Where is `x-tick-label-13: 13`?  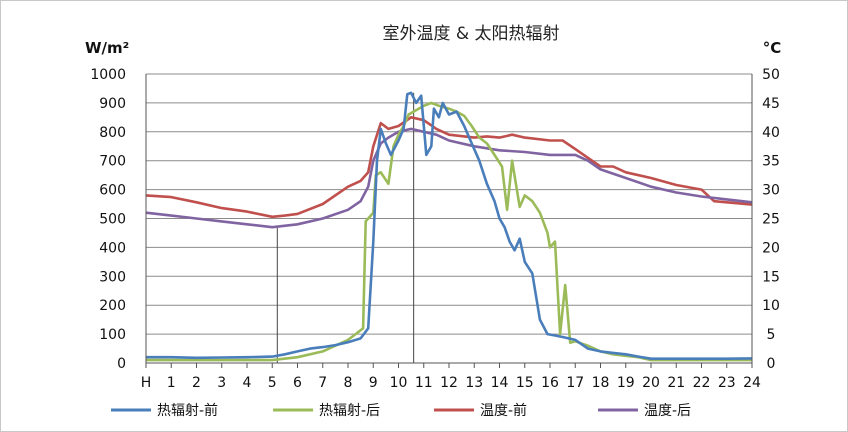 x-tick-label-13: 13 is located at coordinates (474, 383).